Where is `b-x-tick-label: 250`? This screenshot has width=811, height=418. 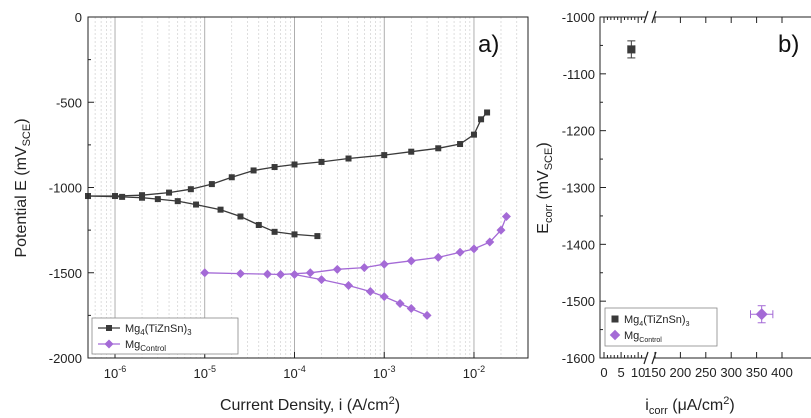 b-x-tick-label: 250 is located at coordinates (706, 372).